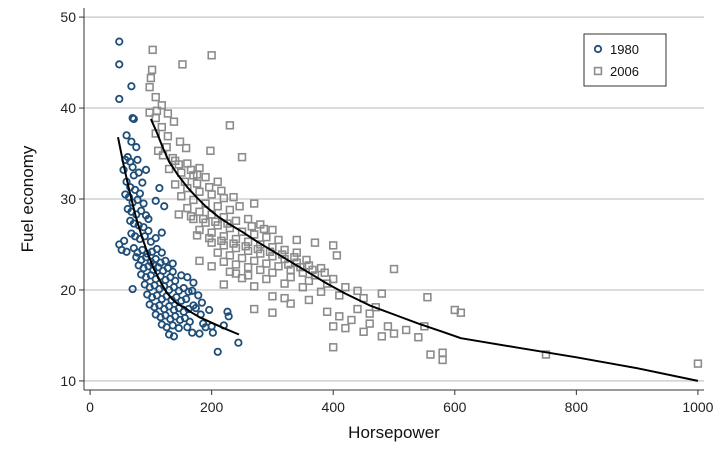  What do you see at coordinates (27, 198) in the screenshot?
I see `y-axis-title: Fuel economy` at bounding box center [27, 198].